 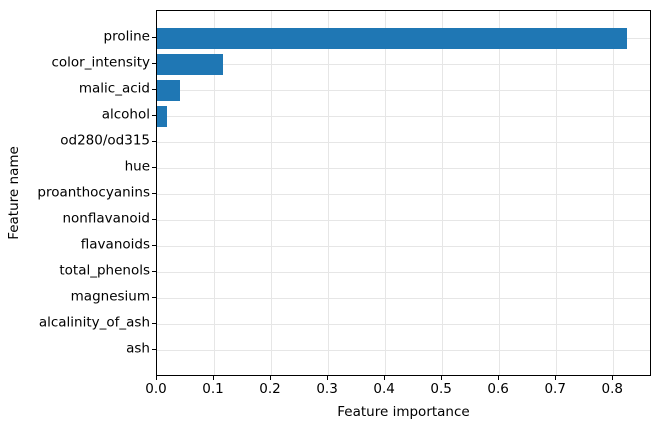 What do you see at coordinates (156, 389) in the screenshot?
I see `x-tick-label: 0.0` at bounding box center [156, 389].